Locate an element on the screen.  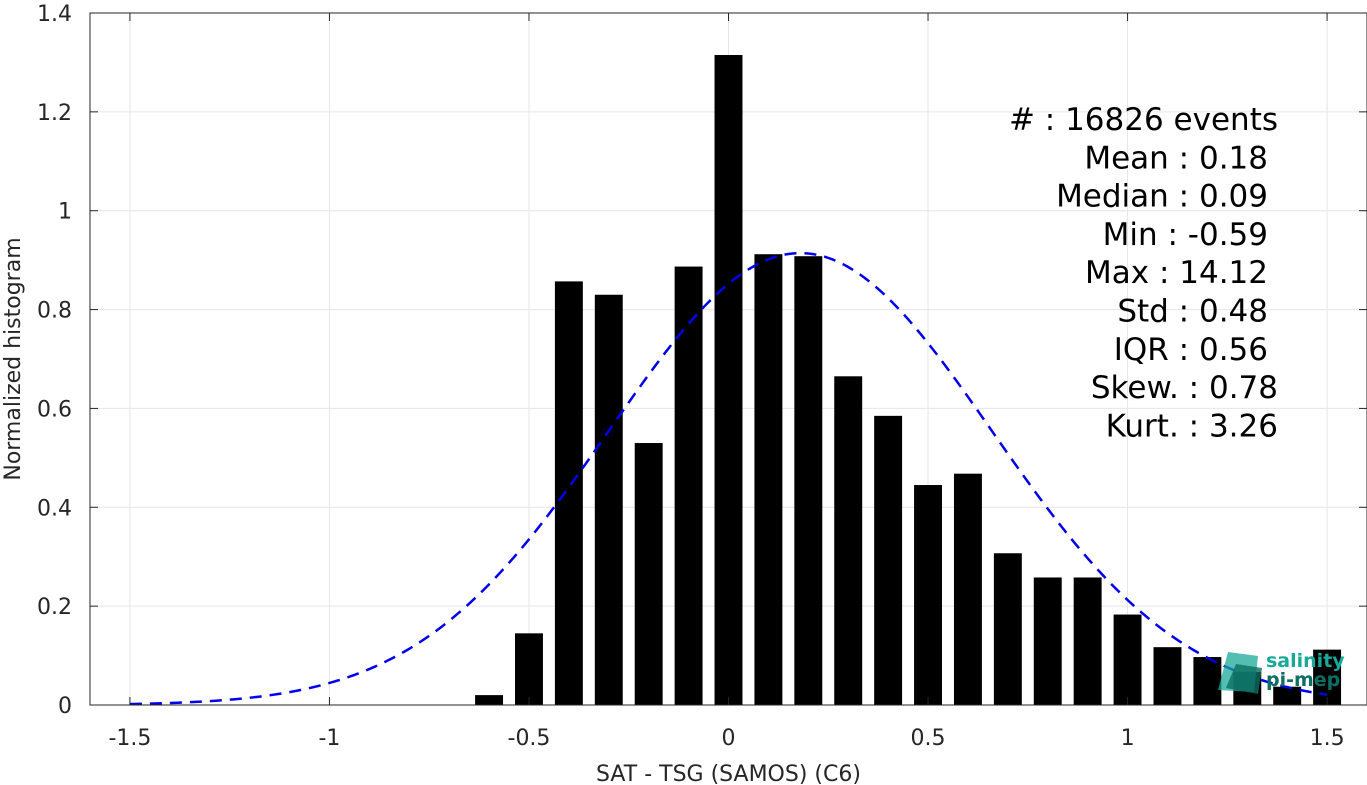
salinity-pimep-logo: salinity pi-mep is located at coordinates (1281, 672).